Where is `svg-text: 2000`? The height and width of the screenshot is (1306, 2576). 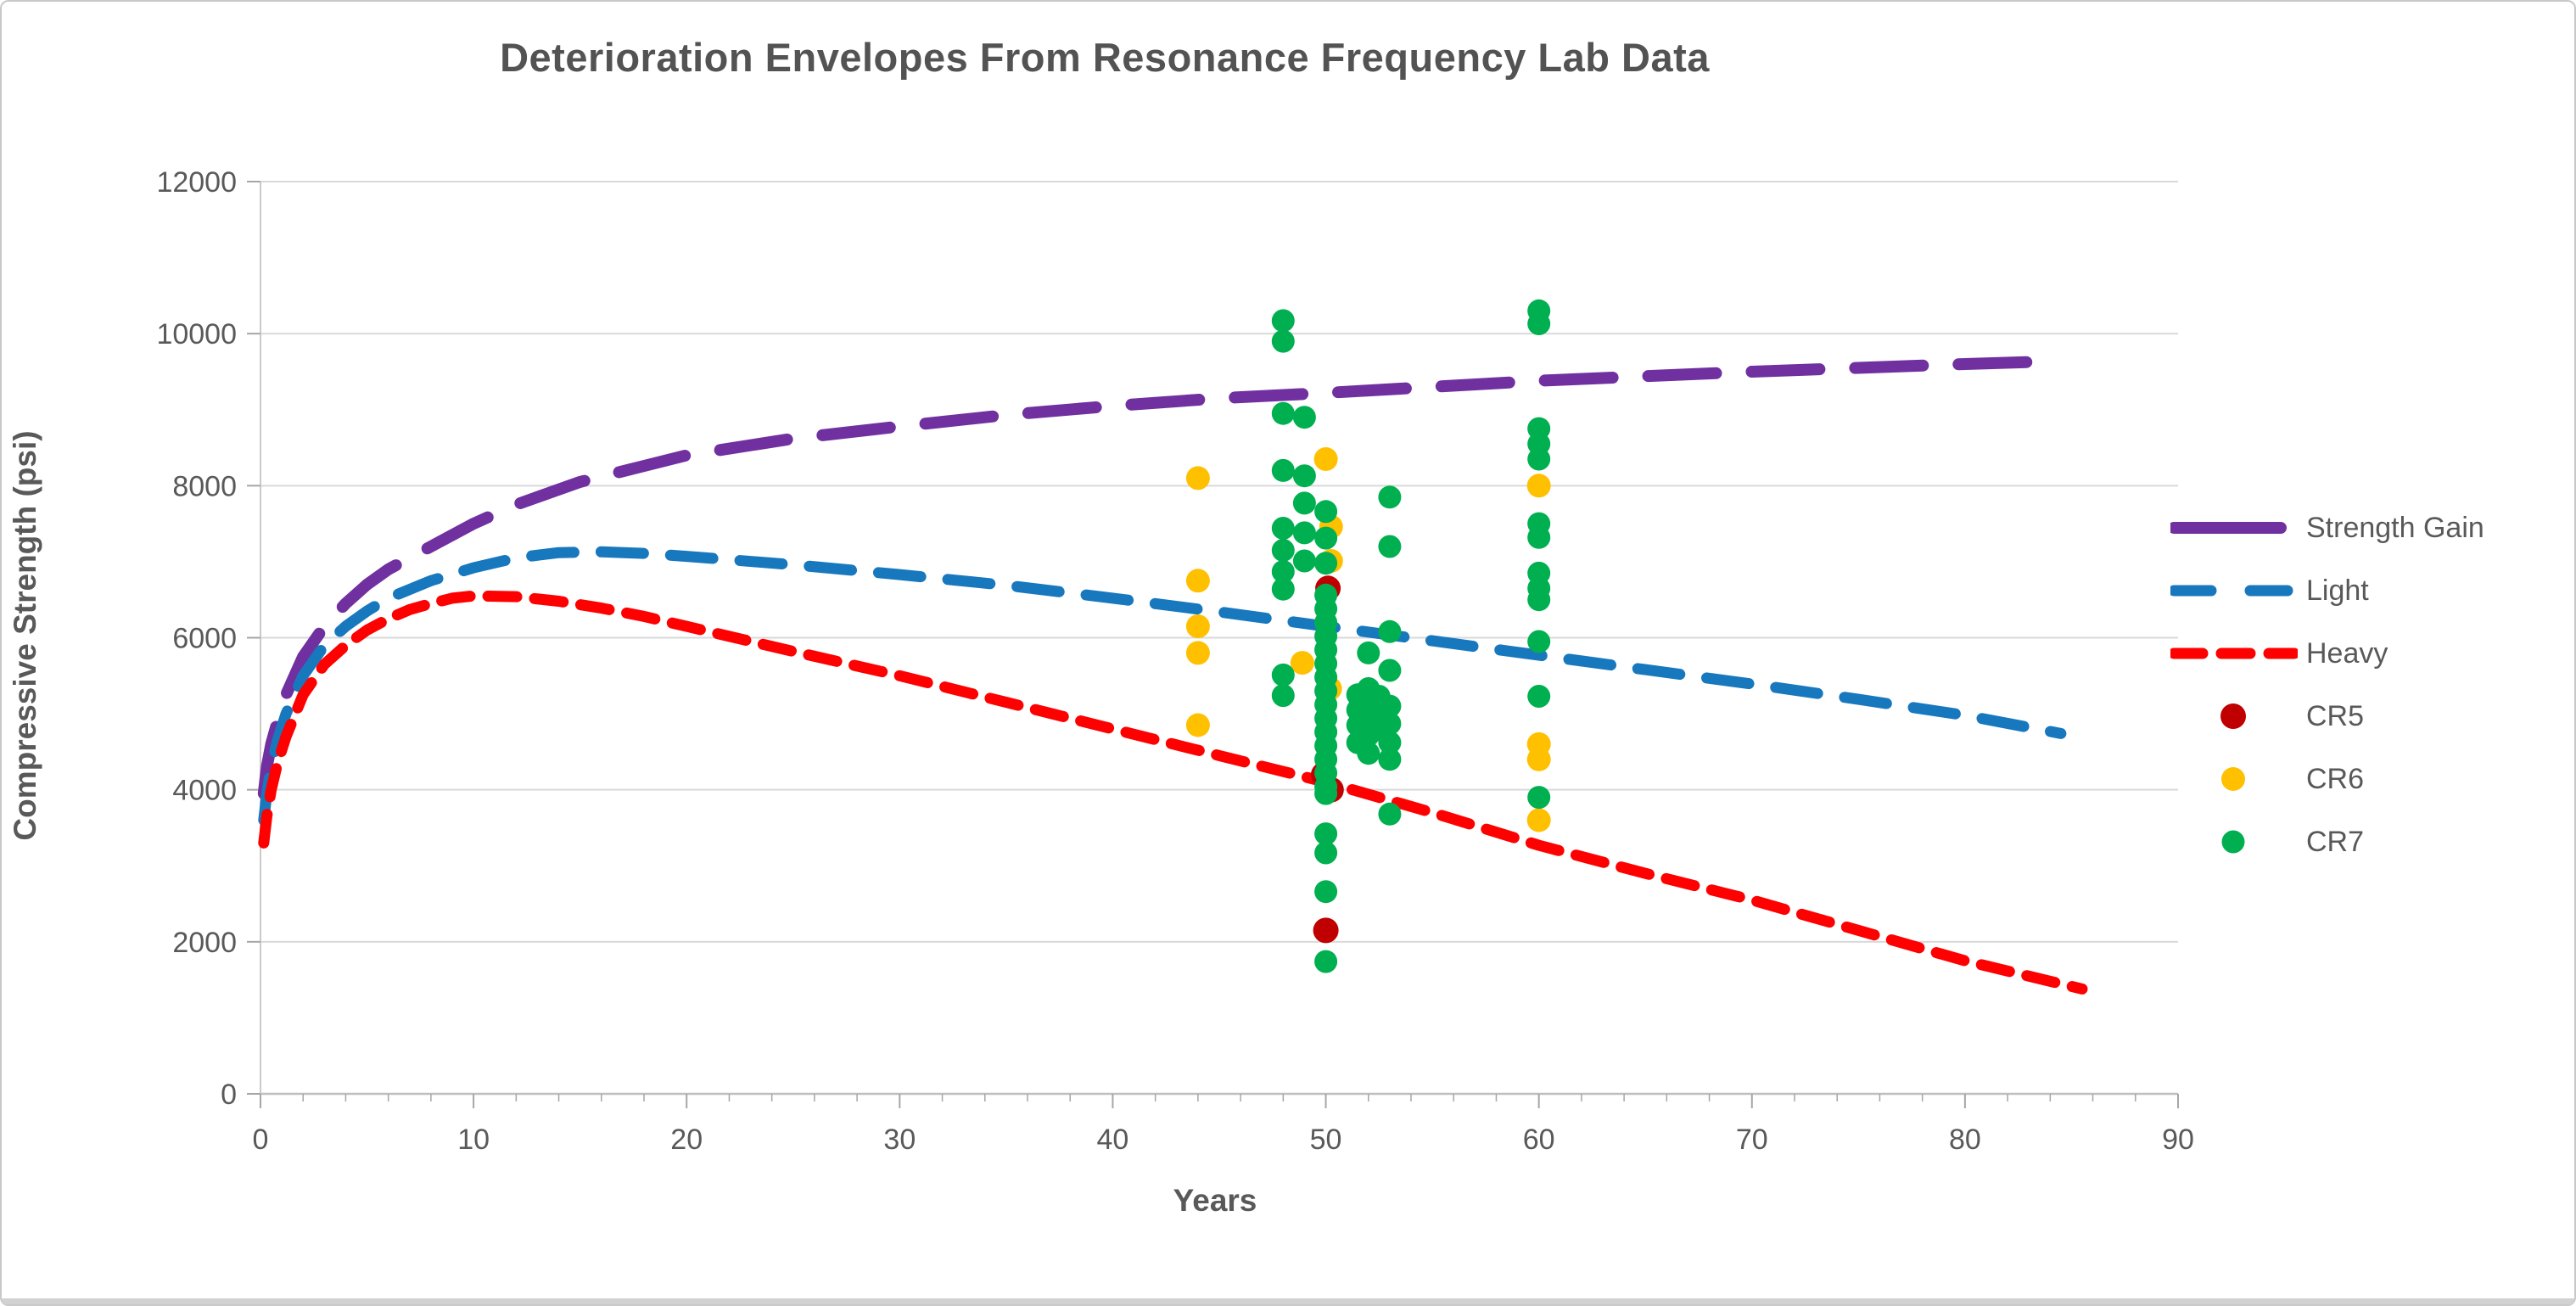
svg-text: 2000 is located at coordinates (204, 943).